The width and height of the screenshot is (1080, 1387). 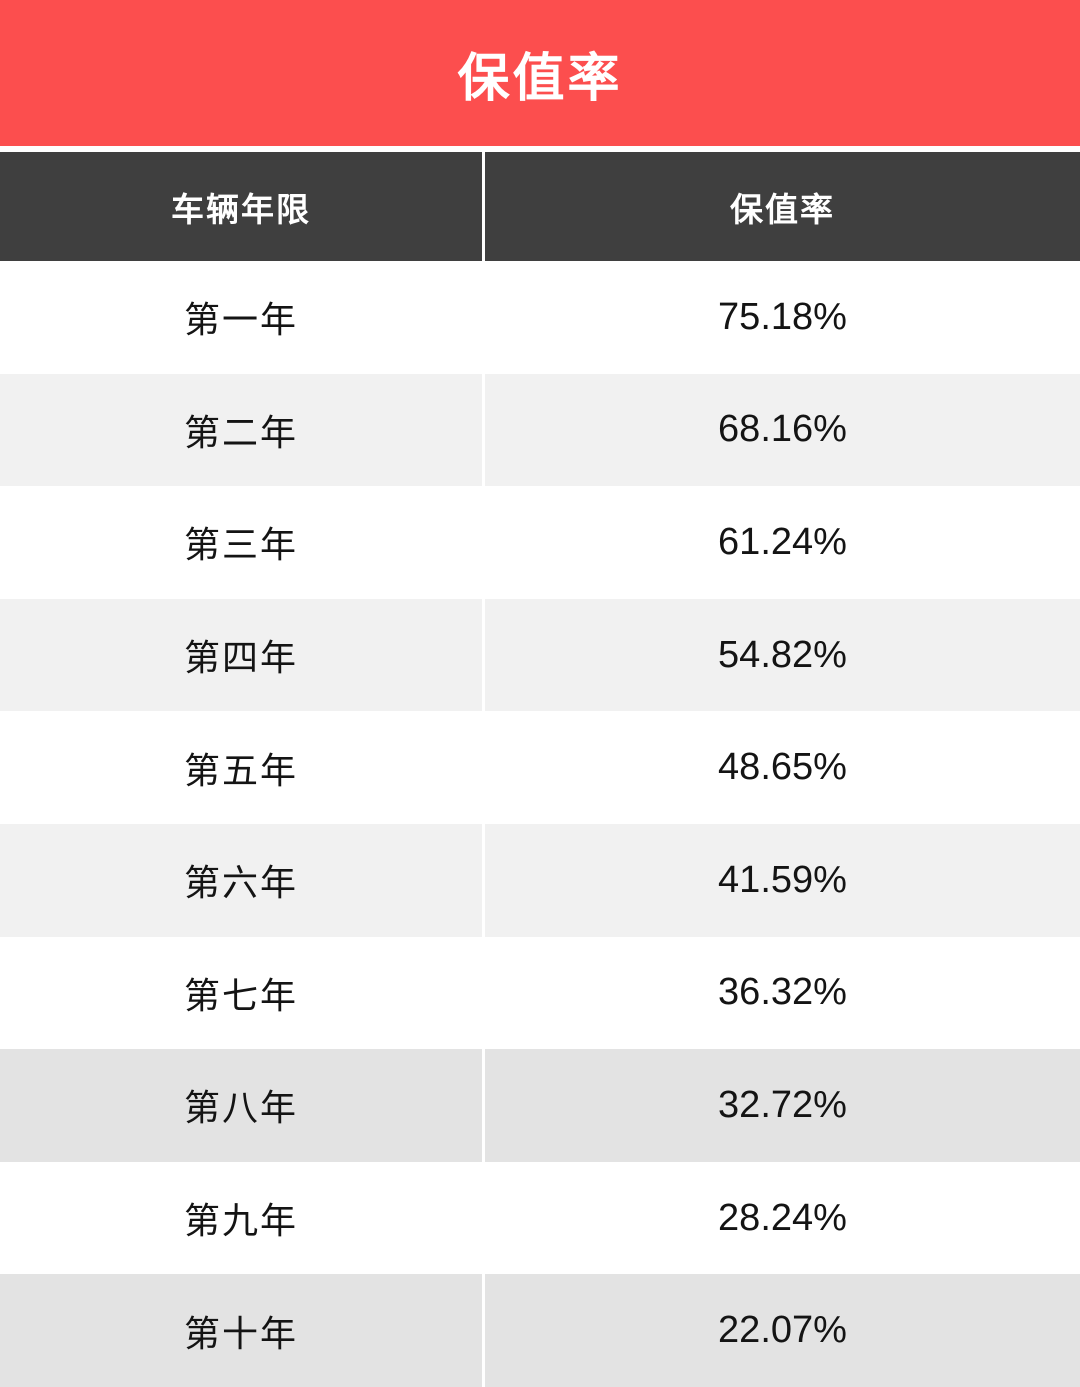 I want to click on rate-cell: 32.72%, so click(x=782, y=1105).